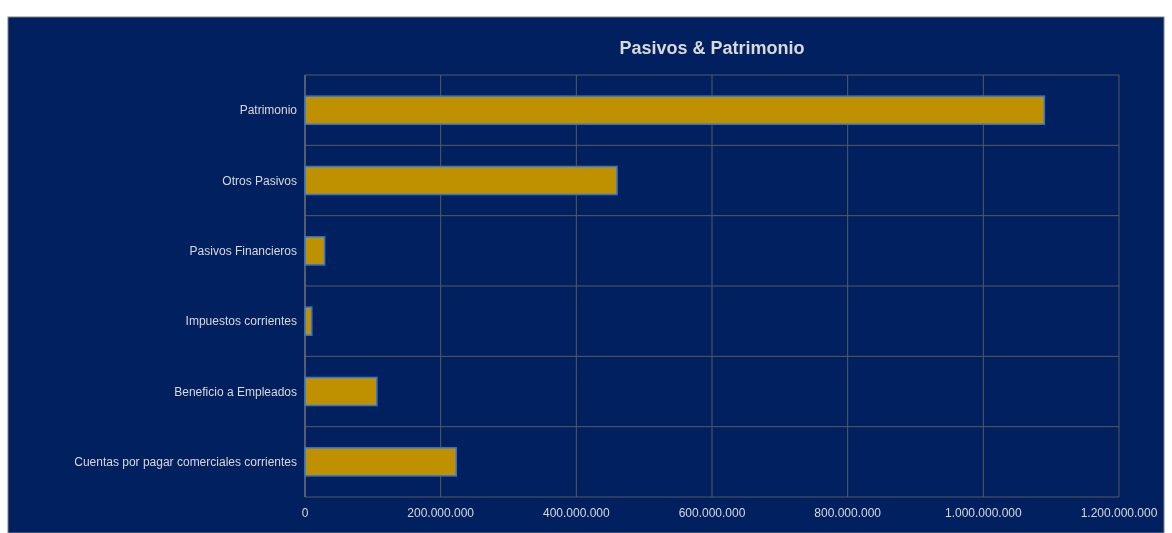 Image resolution: width=1172 pixels, height=533 pixels. Describe the element at coordinates (441, 513) in the screenshot. I see `x-tick-label: 200.000.000` at that location.